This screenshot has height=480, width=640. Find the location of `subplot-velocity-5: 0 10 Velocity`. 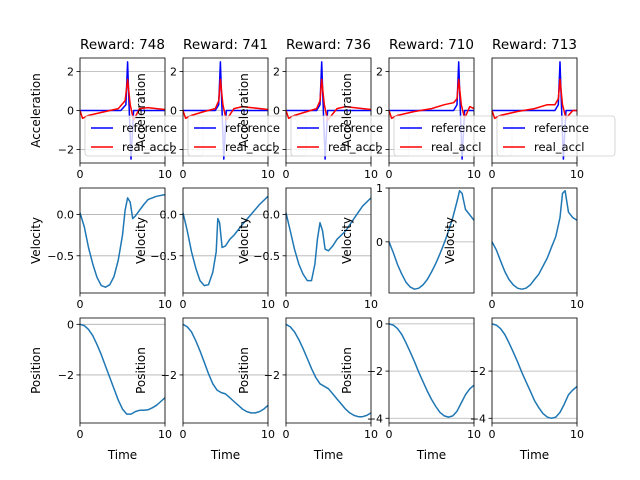

subplot-velocity-5: 0 10 Velocity is located at coordinates (513, 249).